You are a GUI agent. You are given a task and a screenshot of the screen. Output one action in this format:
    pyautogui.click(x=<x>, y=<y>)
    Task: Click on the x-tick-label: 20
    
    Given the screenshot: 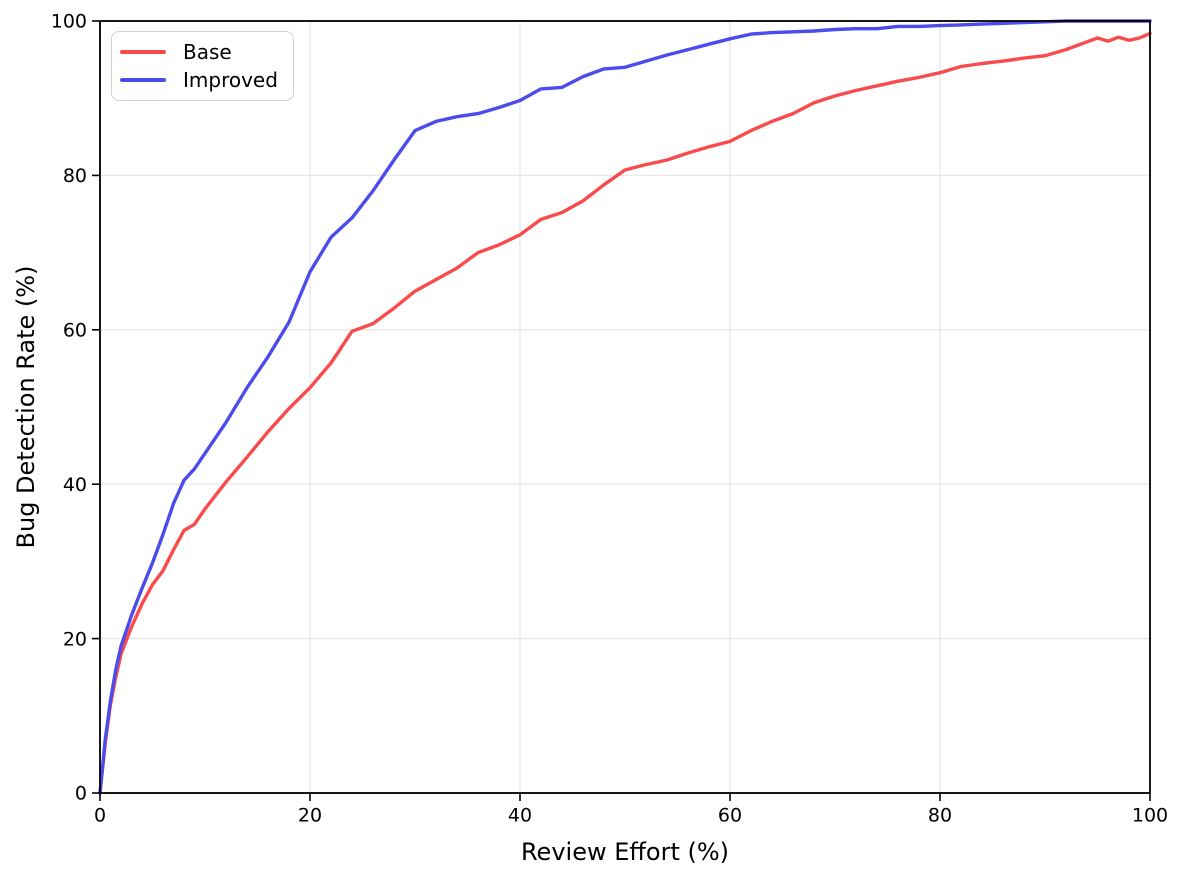 What is the action you would take?
    pyautogui.click(x=310, y=816)
    